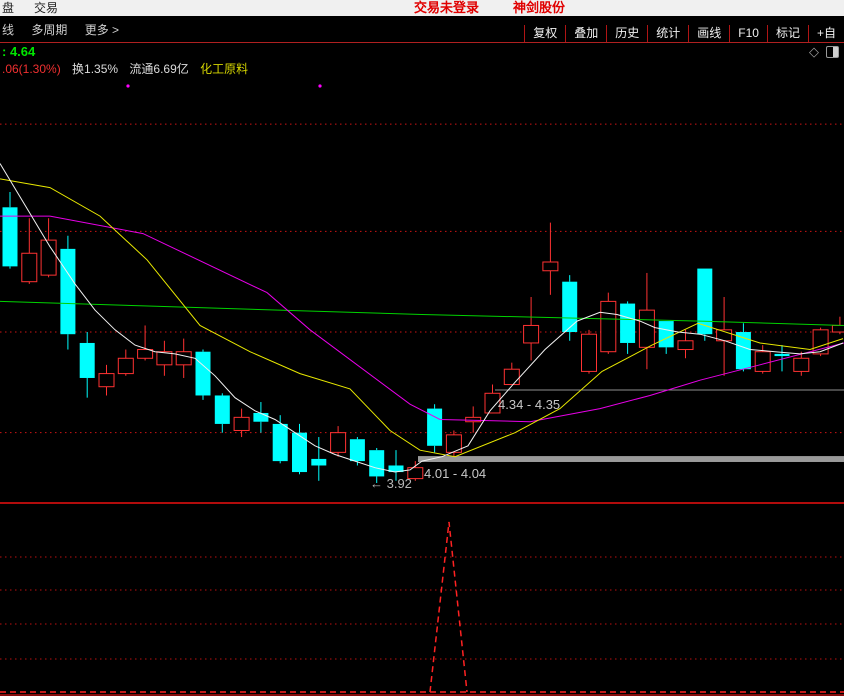 The width and height of the screenshot is (844, 696). Describe the element at coordinates (159, 69) in the screenshot. I see `float-market-cap: 流通6.69亿` at that location.